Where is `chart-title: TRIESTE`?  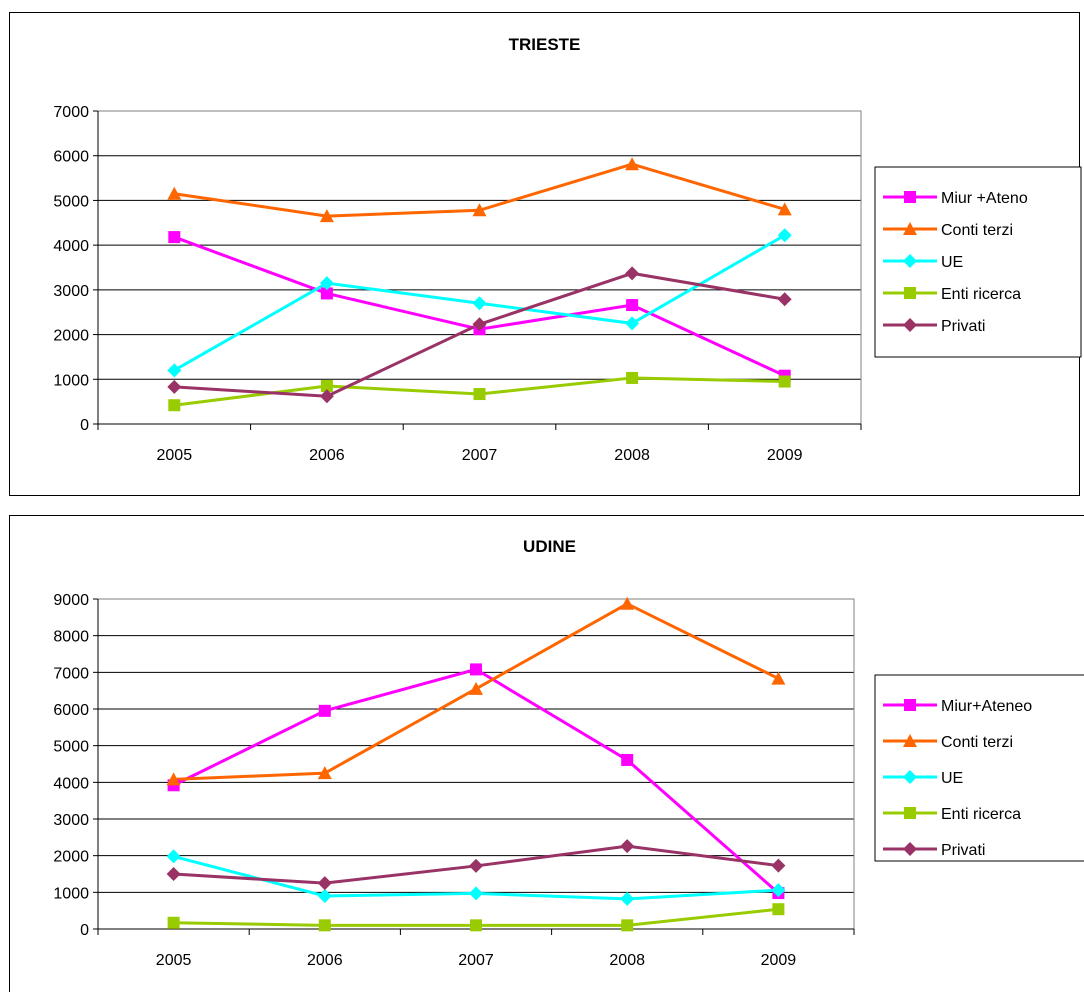
chart-title: TRIESTE is located at coordinates (544, 44).